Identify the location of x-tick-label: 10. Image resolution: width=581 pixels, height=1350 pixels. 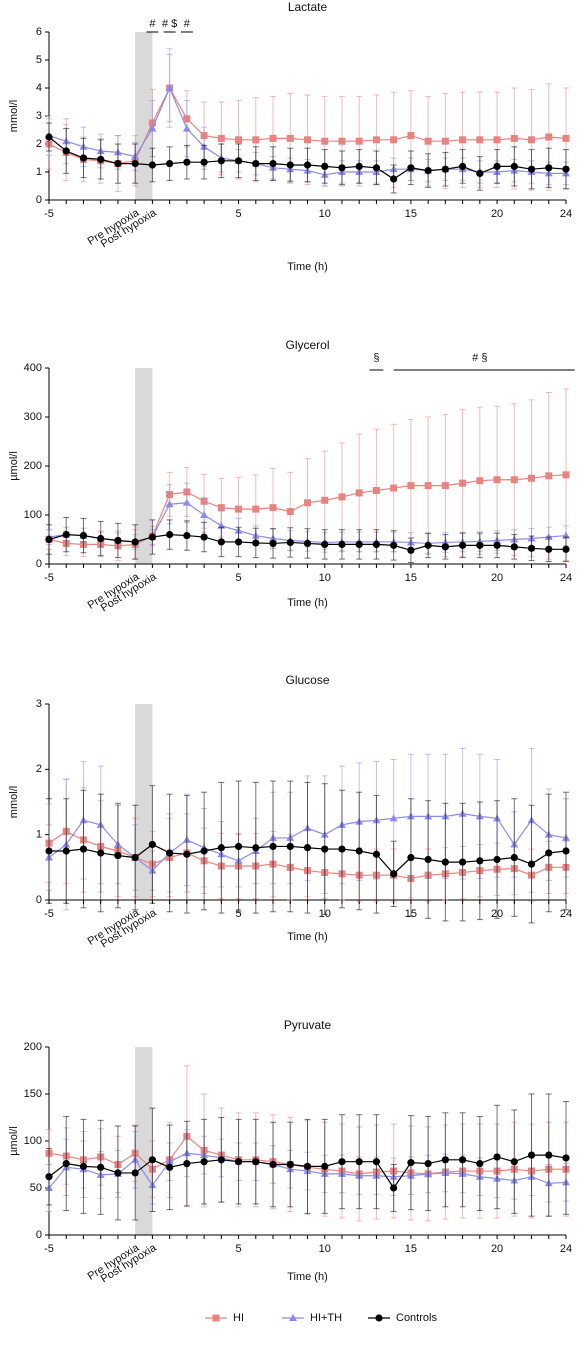
(325, 578).